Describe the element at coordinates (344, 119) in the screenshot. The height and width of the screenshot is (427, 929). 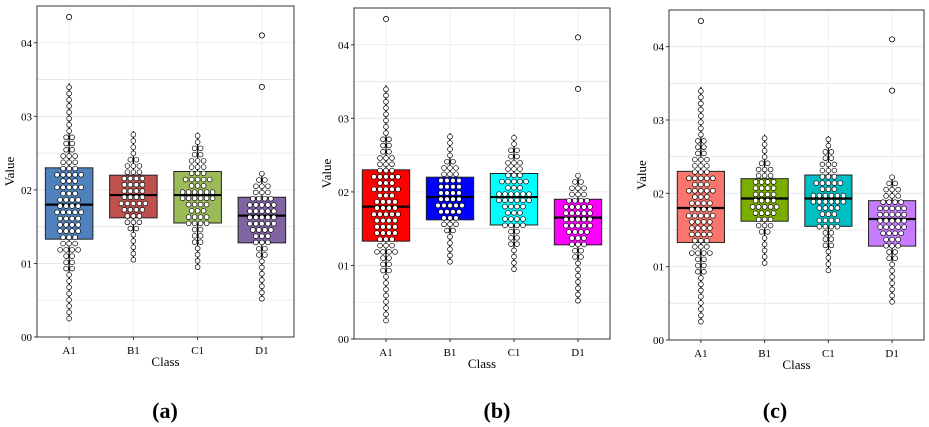
I see `y-tick-label: 03` at that location.